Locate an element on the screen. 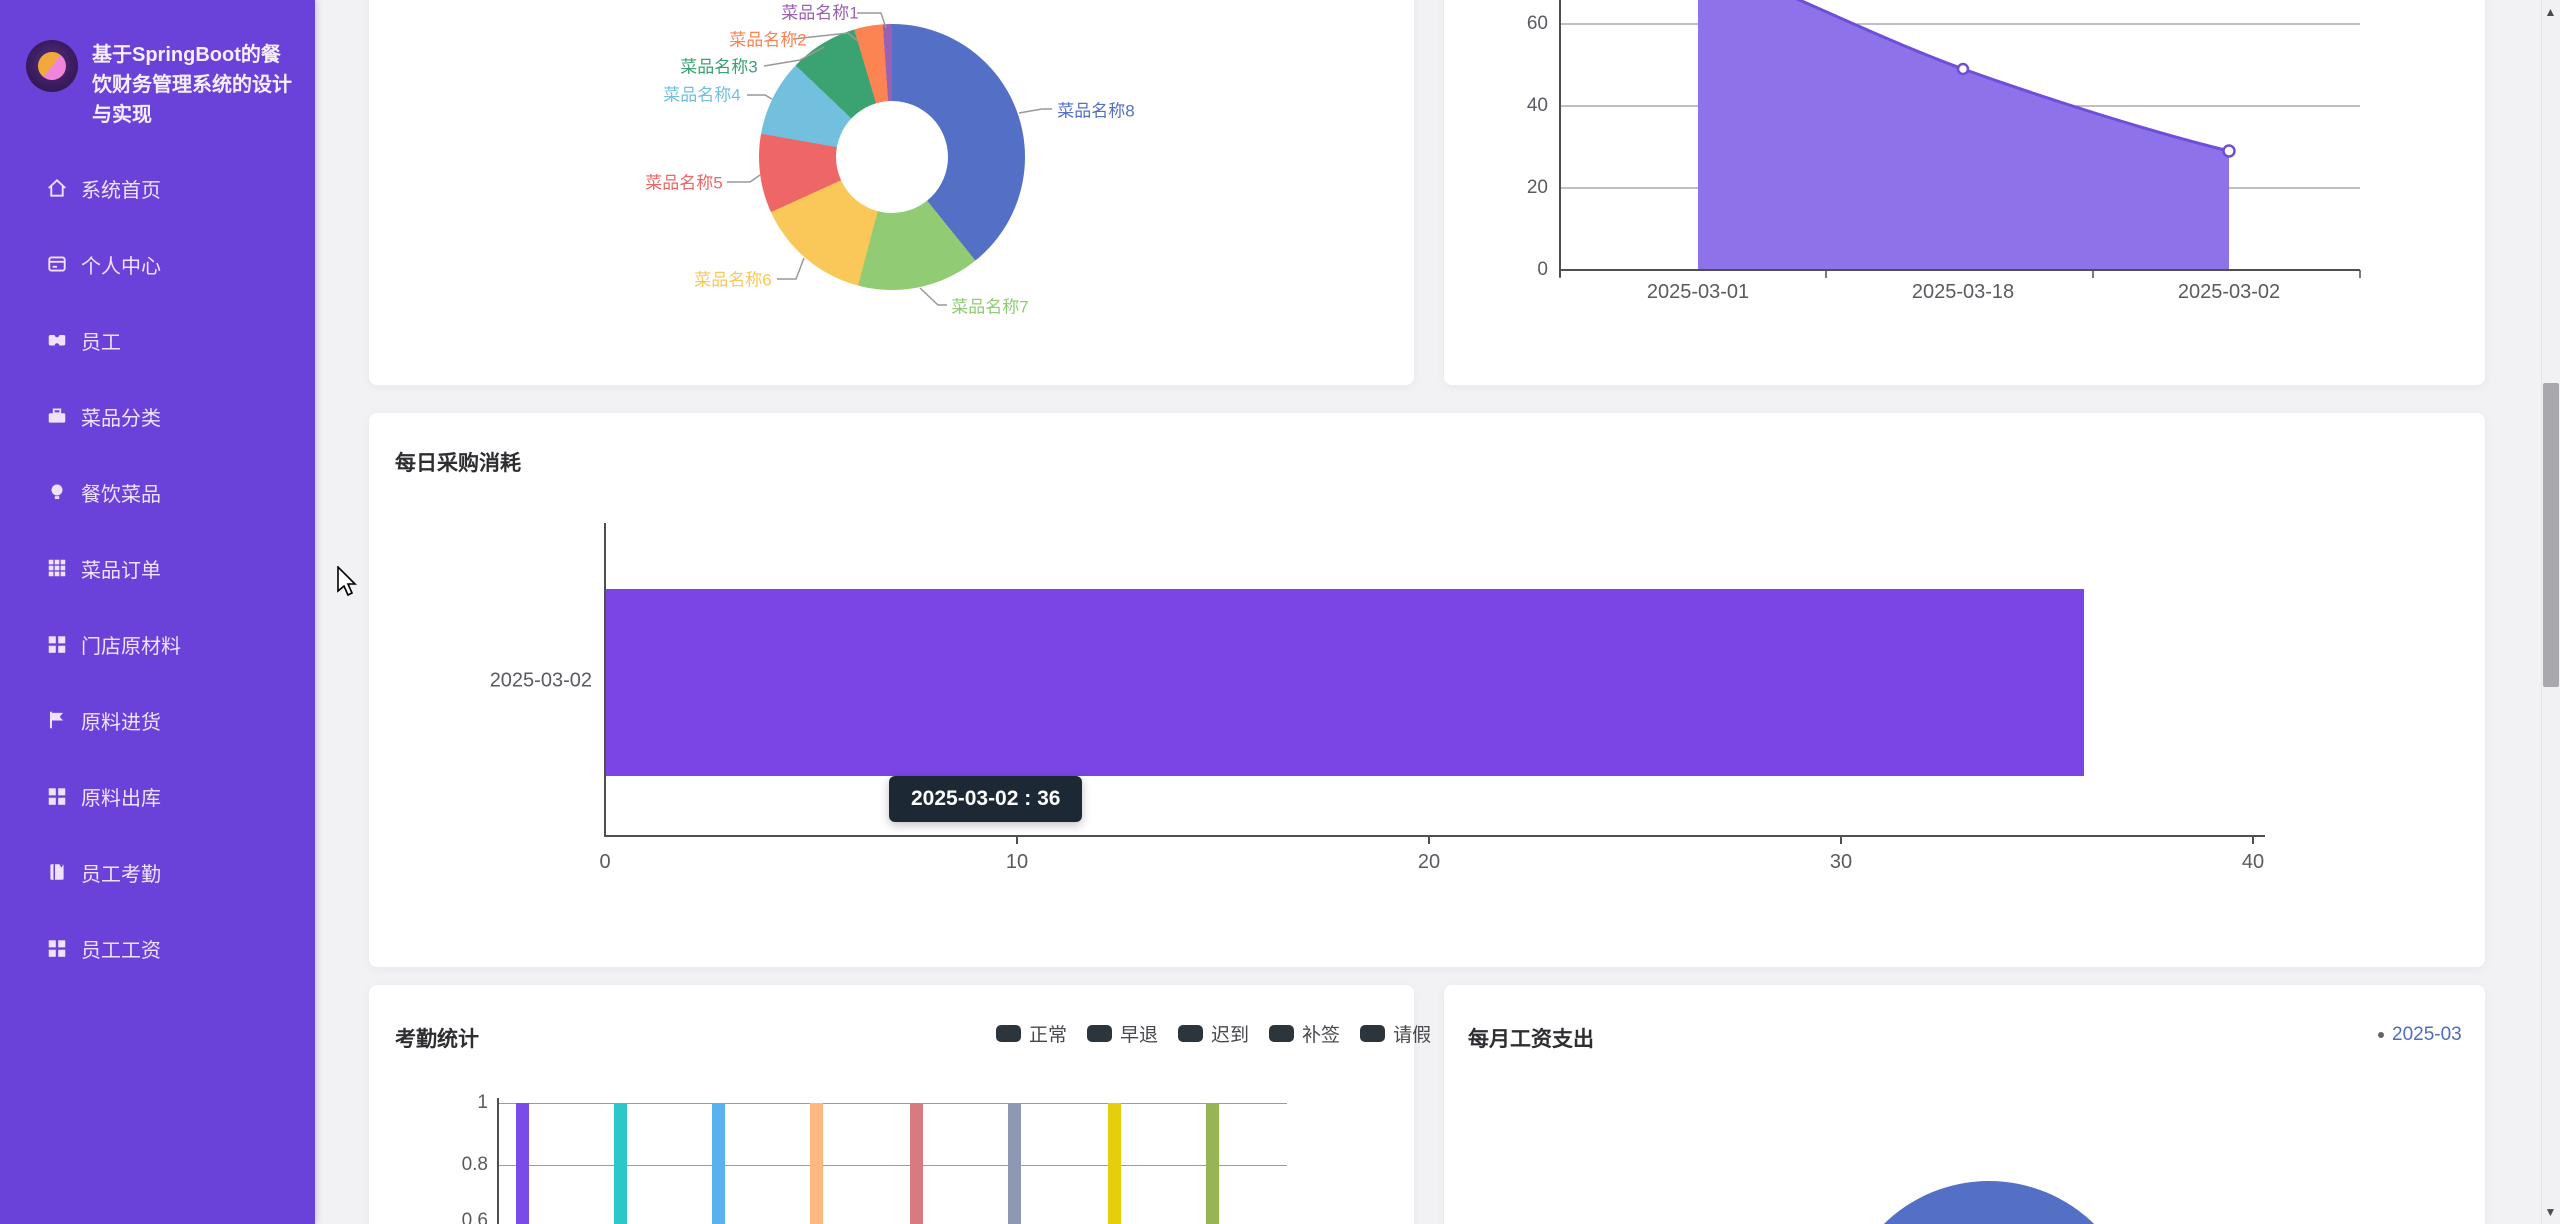  area-fill is located at coordinates (1963, 135).